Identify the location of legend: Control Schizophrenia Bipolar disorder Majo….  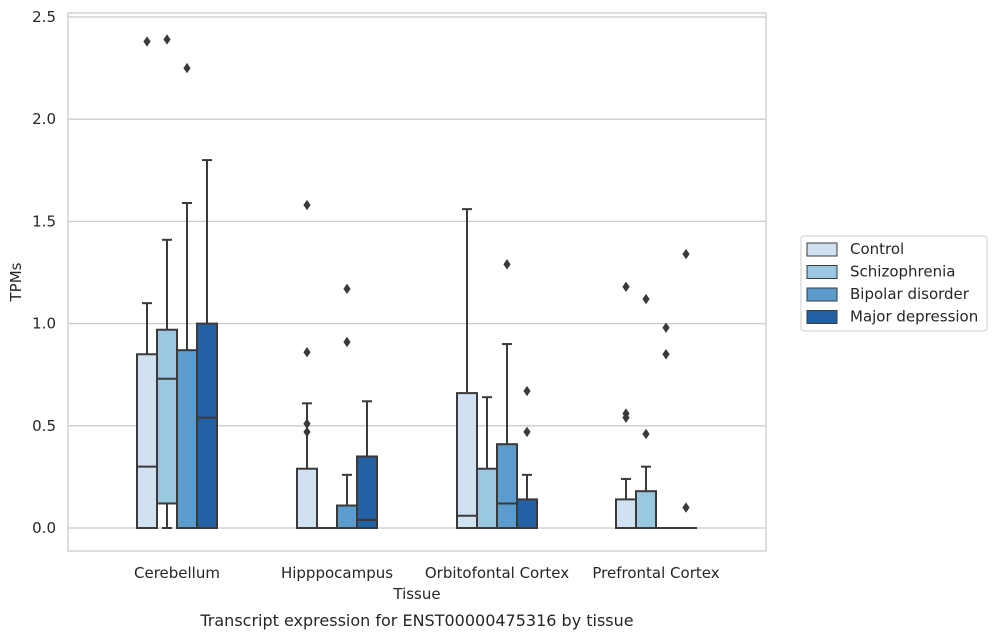
(894, 283).